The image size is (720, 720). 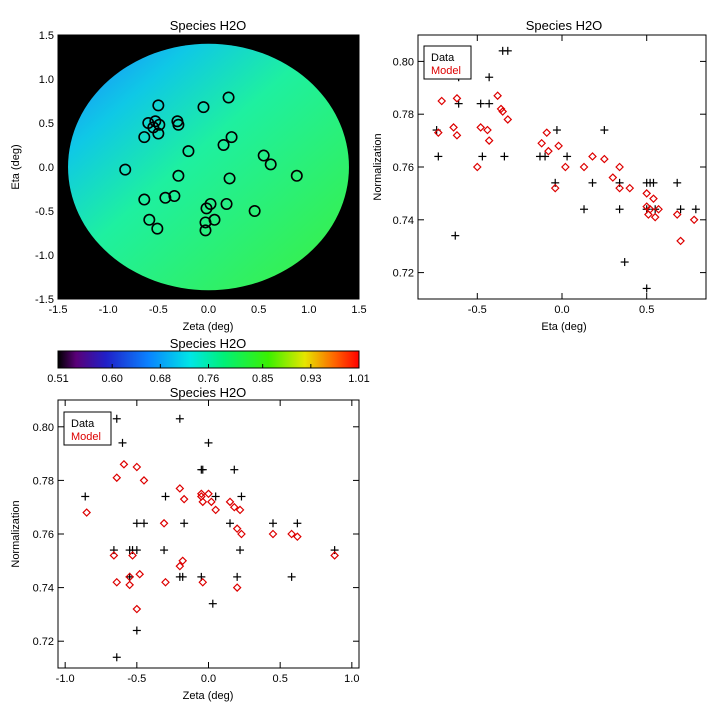 I want to click on eta-plot-xtick-label: -0.5, so click(x=477, y=310).